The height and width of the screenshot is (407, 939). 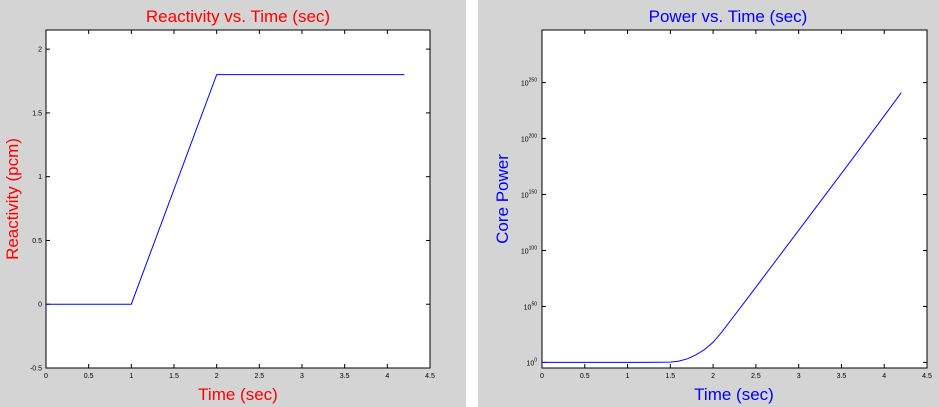 What do you see at coordinates (40, 305) in the screenshot?
I see `y-tick-label: 0` at bounding box center [40, 305].